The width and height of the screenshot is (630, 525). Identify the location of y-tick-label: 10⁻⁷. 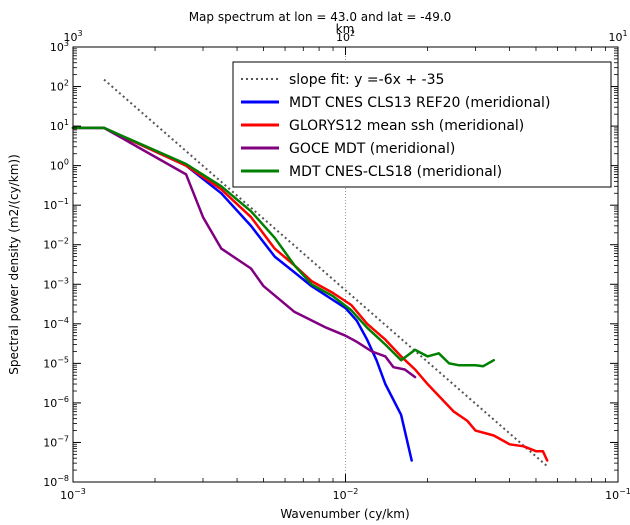
(56, 441).